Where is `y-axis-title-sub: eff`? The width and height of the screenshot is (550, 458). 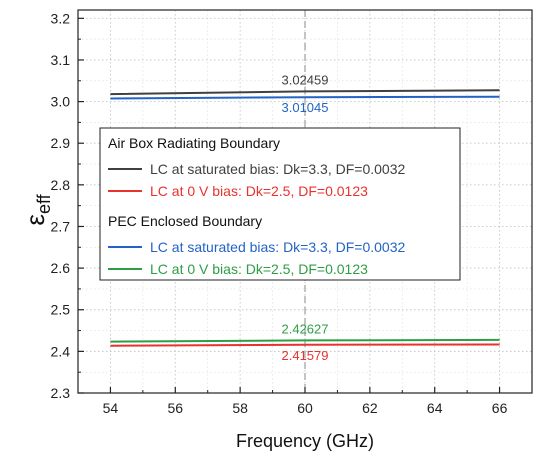
y-axis-title-sub: eff is located at coordinates (44, 203).